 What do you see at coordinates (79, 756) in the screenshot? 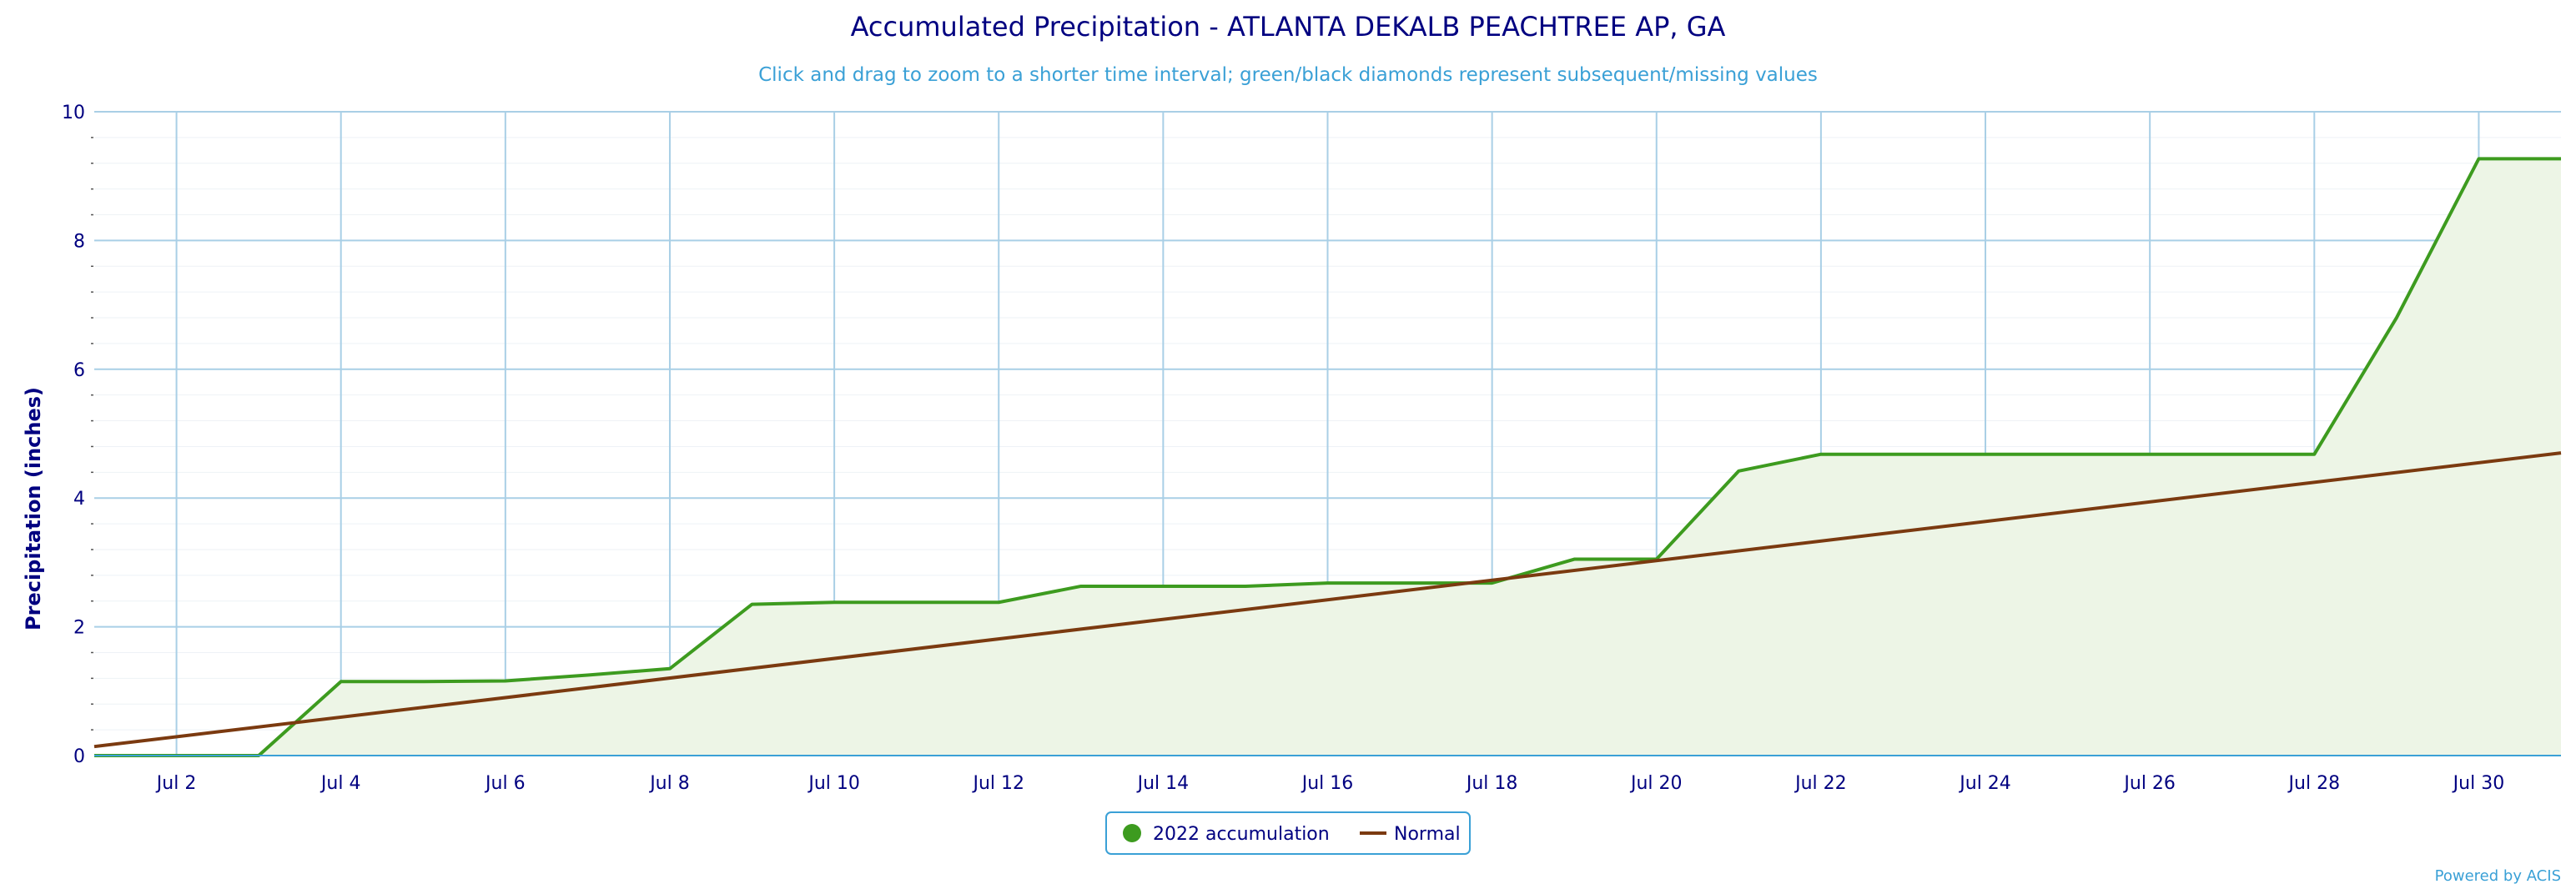
I see `y-tick-label: 0` at bounding box center [79, 756].